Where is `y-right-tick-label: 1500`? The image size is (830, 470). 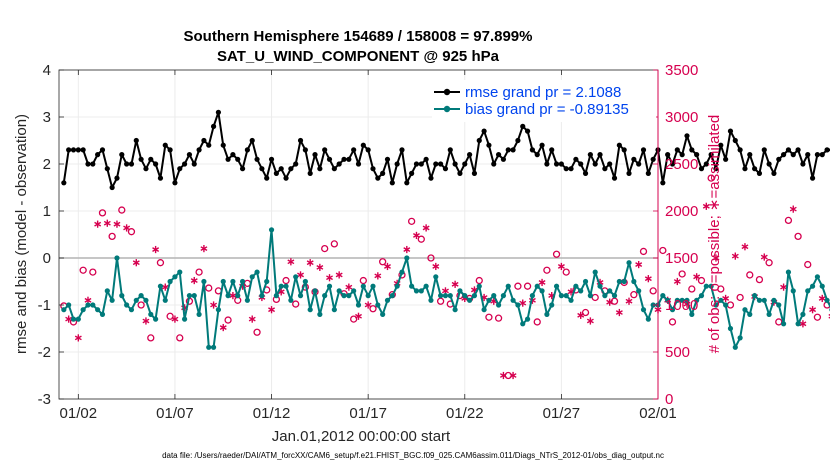
y-right-tick-label: 1500 is located at coordinates (681, 258).